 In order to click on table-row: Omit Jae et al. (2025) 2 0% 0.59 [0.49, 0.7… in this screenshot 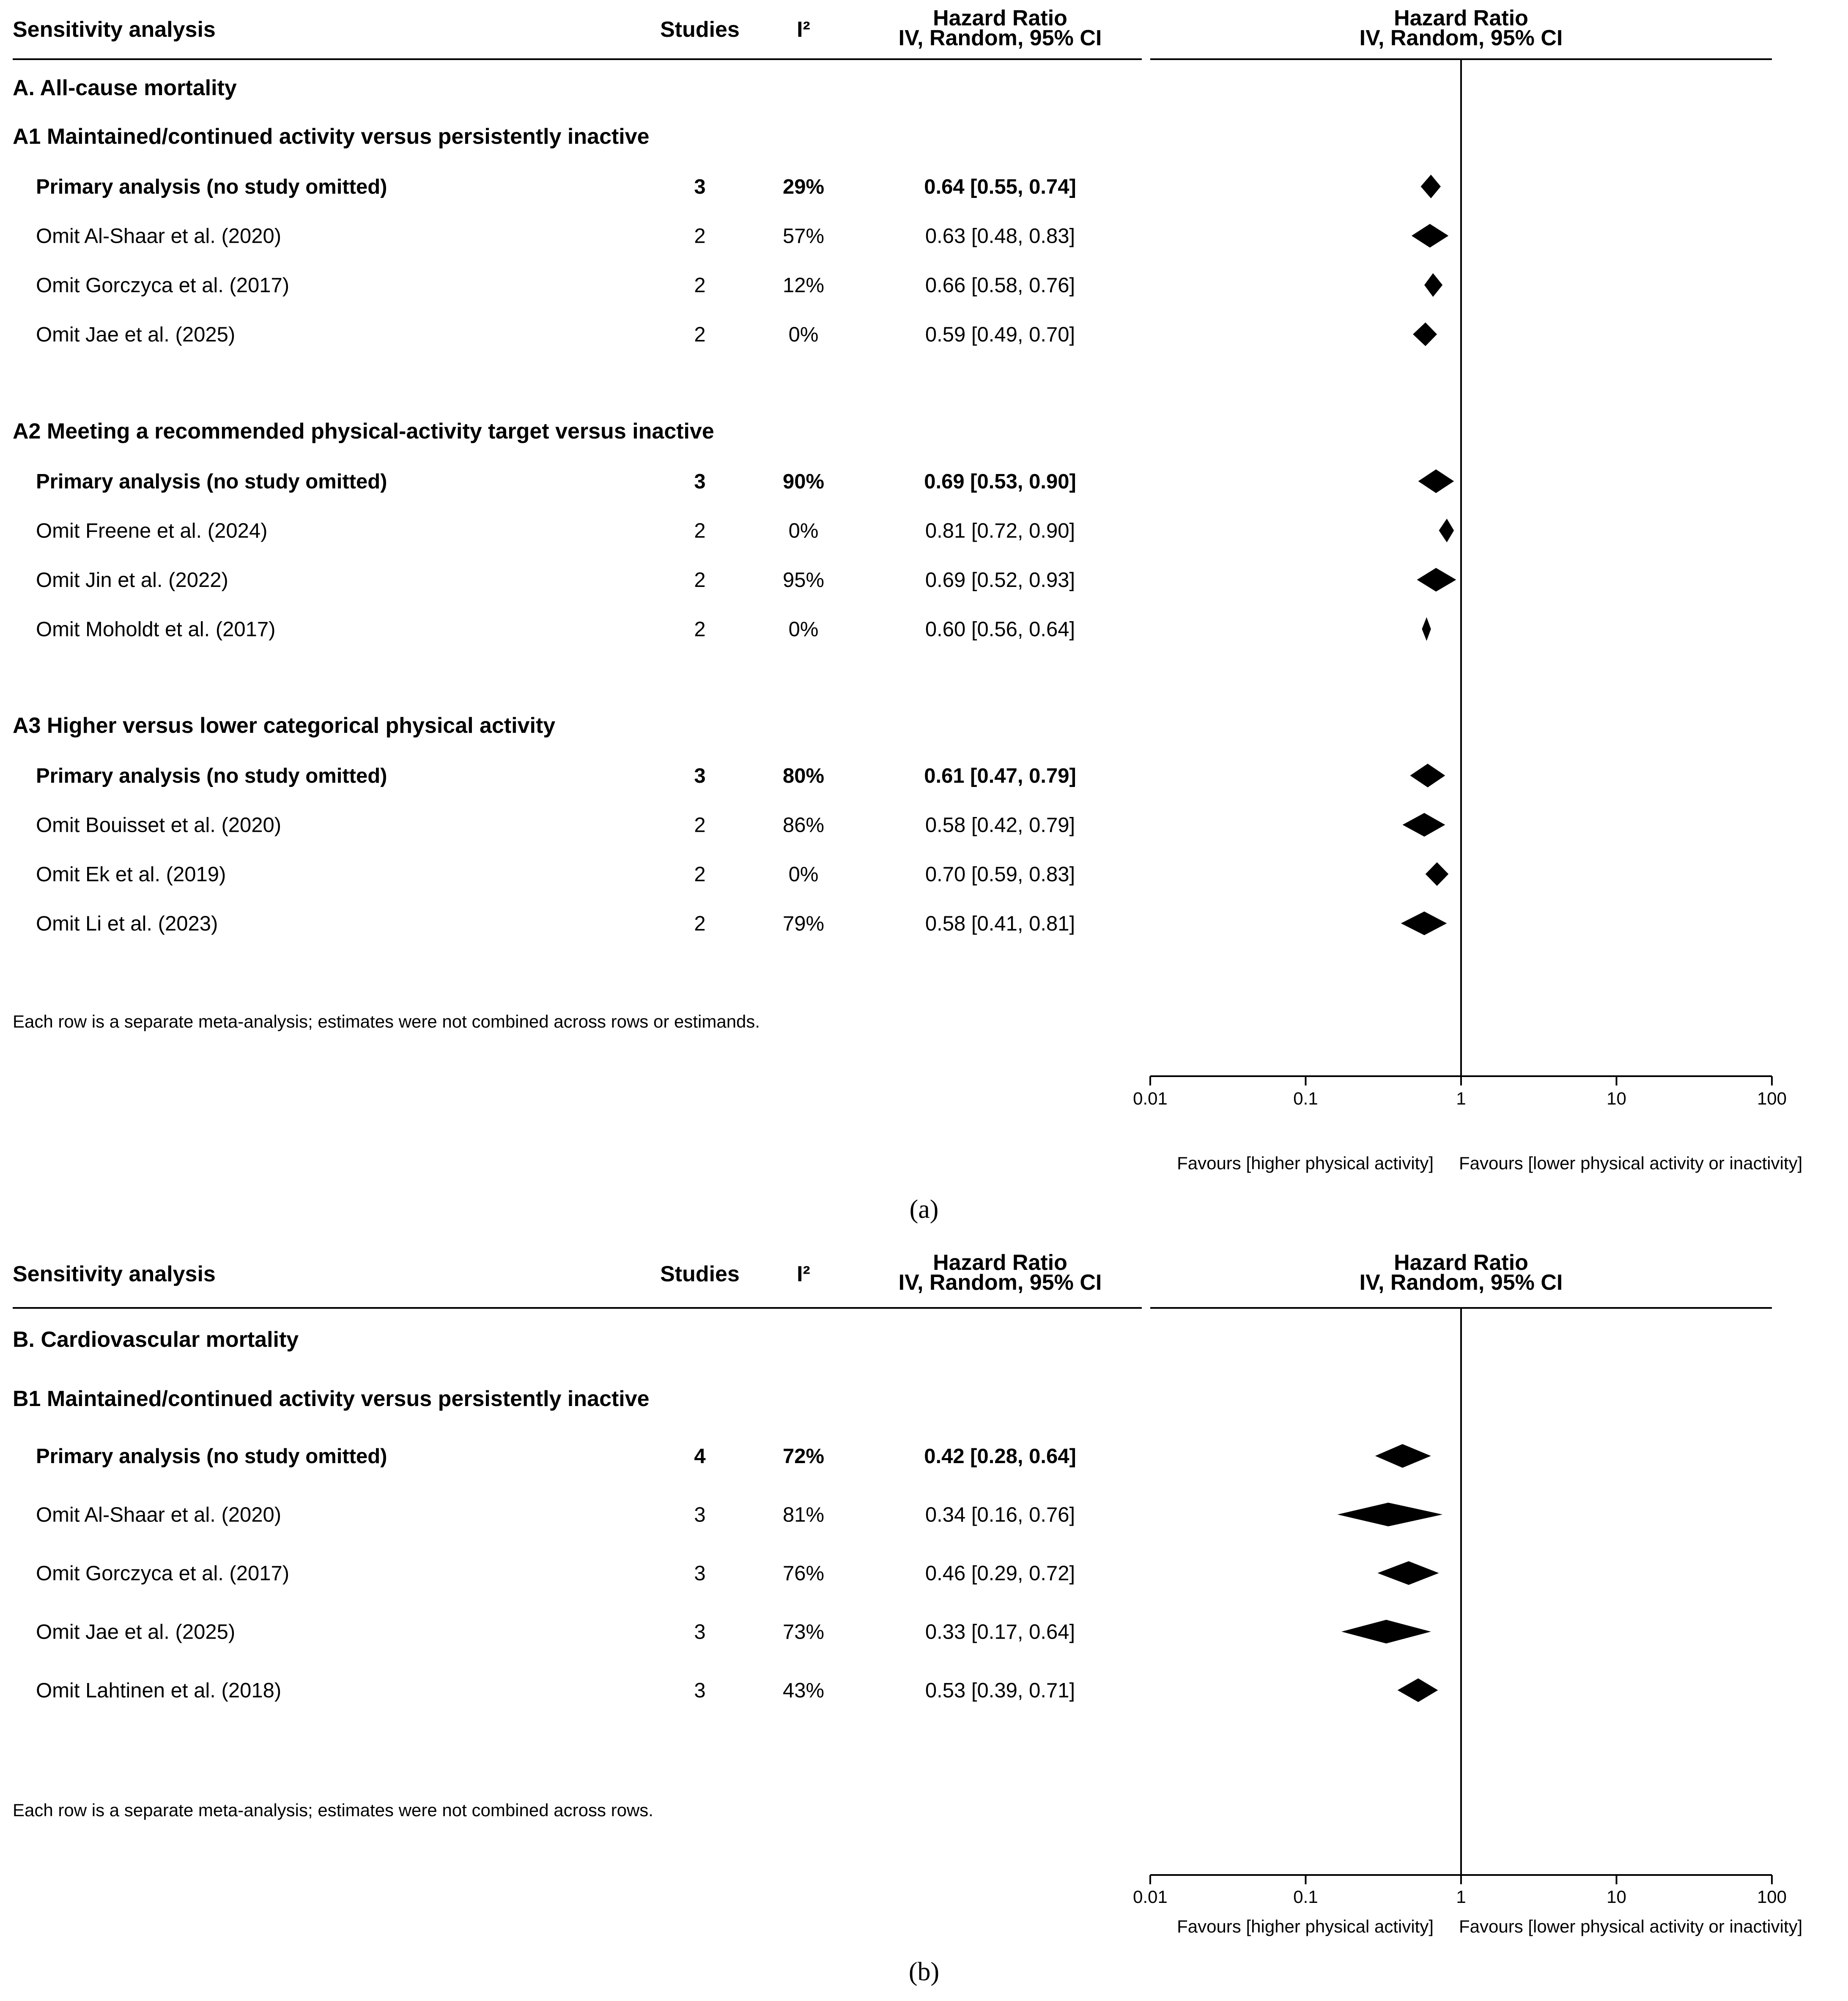, I will do `click(736, 334)`.